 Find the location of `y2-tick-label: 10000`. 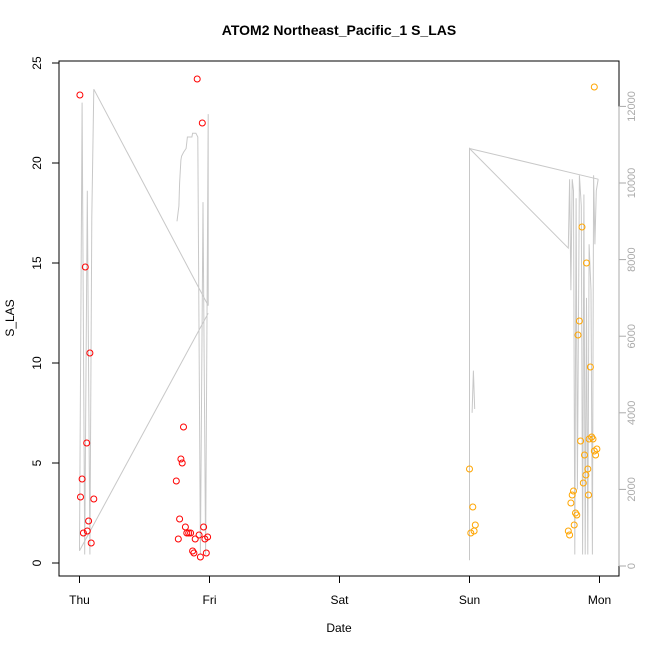

y2-tick-label: 10000 is located at coordinates (632, 183).